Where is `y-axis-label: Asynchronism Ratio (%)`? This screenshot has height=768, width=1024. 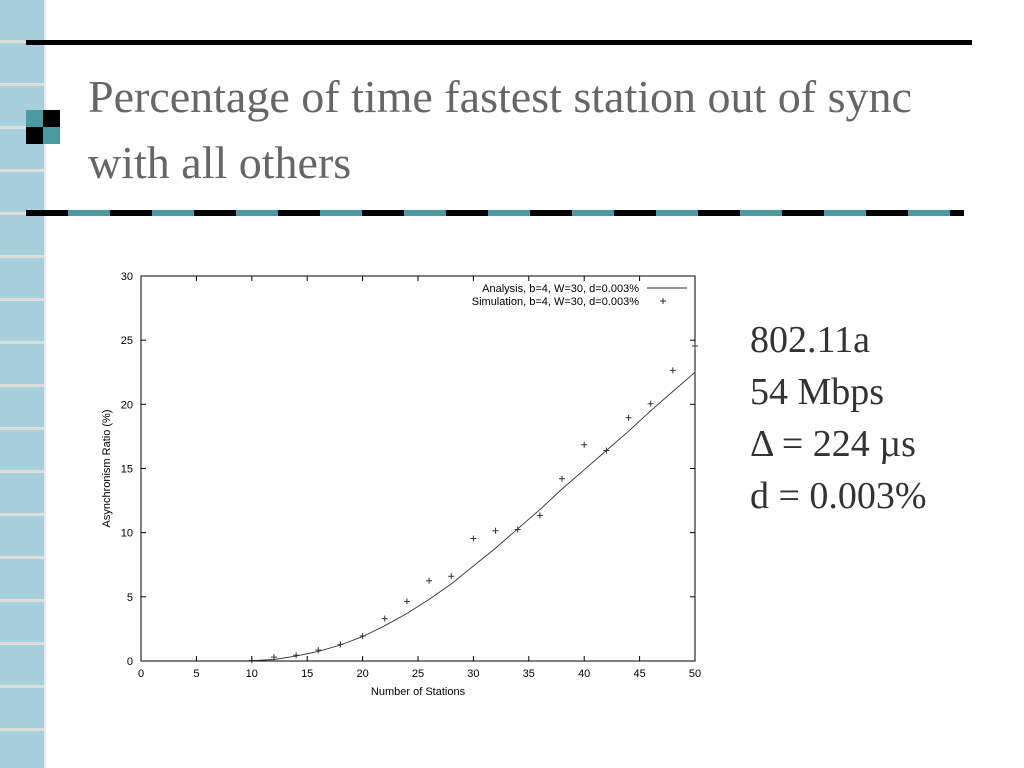
y-axis-label: Asynchronism Ratio (%) is located at coordinates (107, 469).